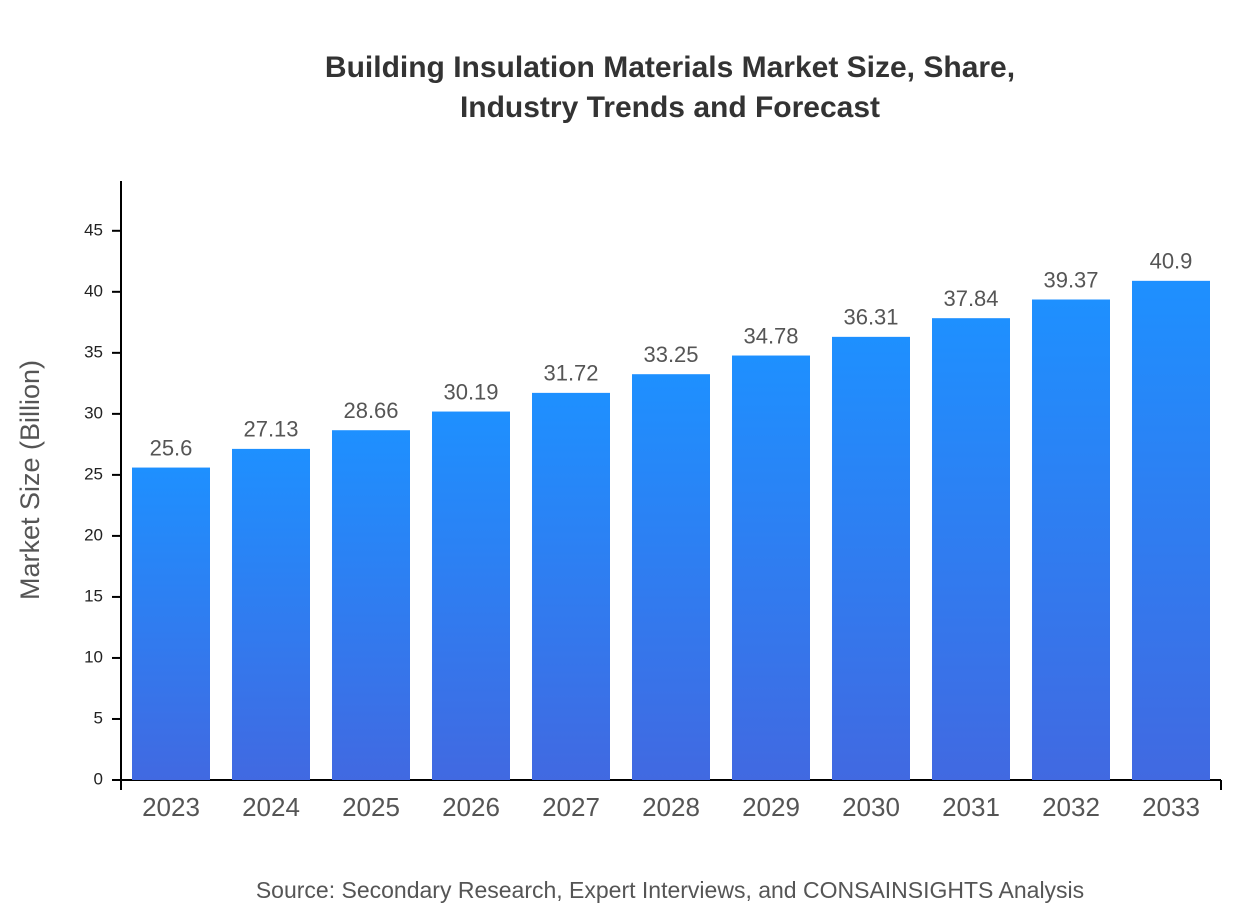  Describe the element at coordinates (970, 298) in the screenshot. I see `value-label: 37.84` at that location.